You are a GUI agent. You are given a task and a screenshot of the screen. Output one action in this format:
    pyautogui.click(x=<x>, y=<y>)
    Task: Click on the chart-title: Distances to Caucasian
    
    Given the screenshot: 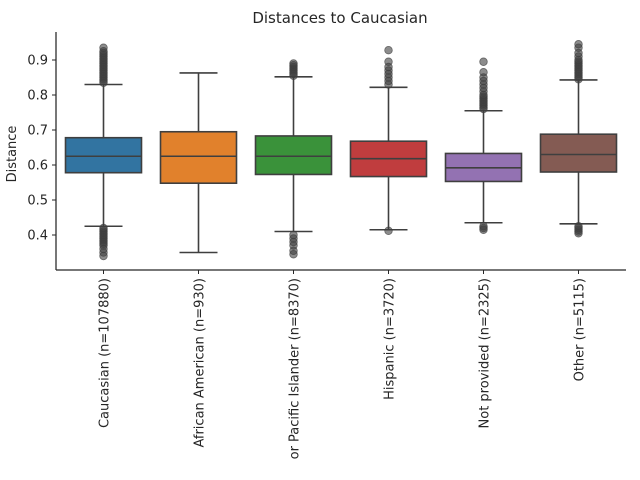 What is the action you would take?
    pyautogui.click(x=339, y=18)
    